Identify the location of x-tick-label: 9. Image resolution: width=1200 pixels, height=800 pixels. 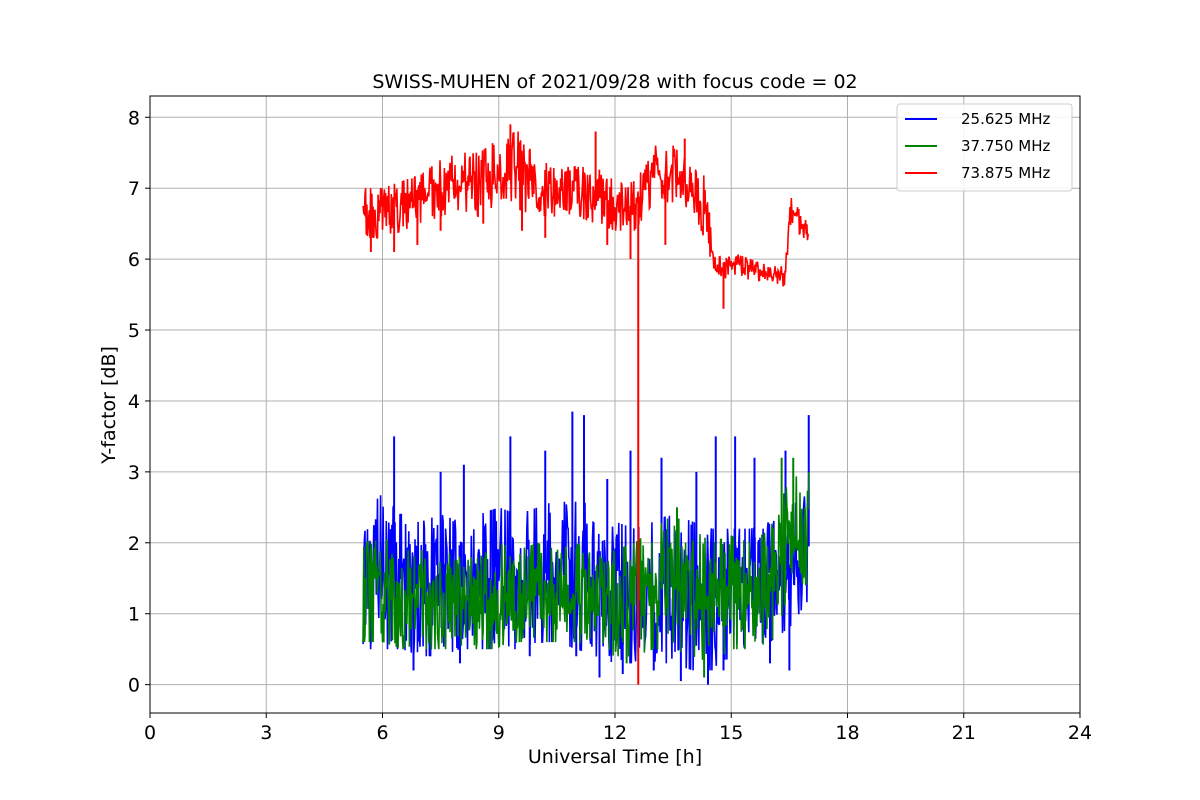
(499, 733).